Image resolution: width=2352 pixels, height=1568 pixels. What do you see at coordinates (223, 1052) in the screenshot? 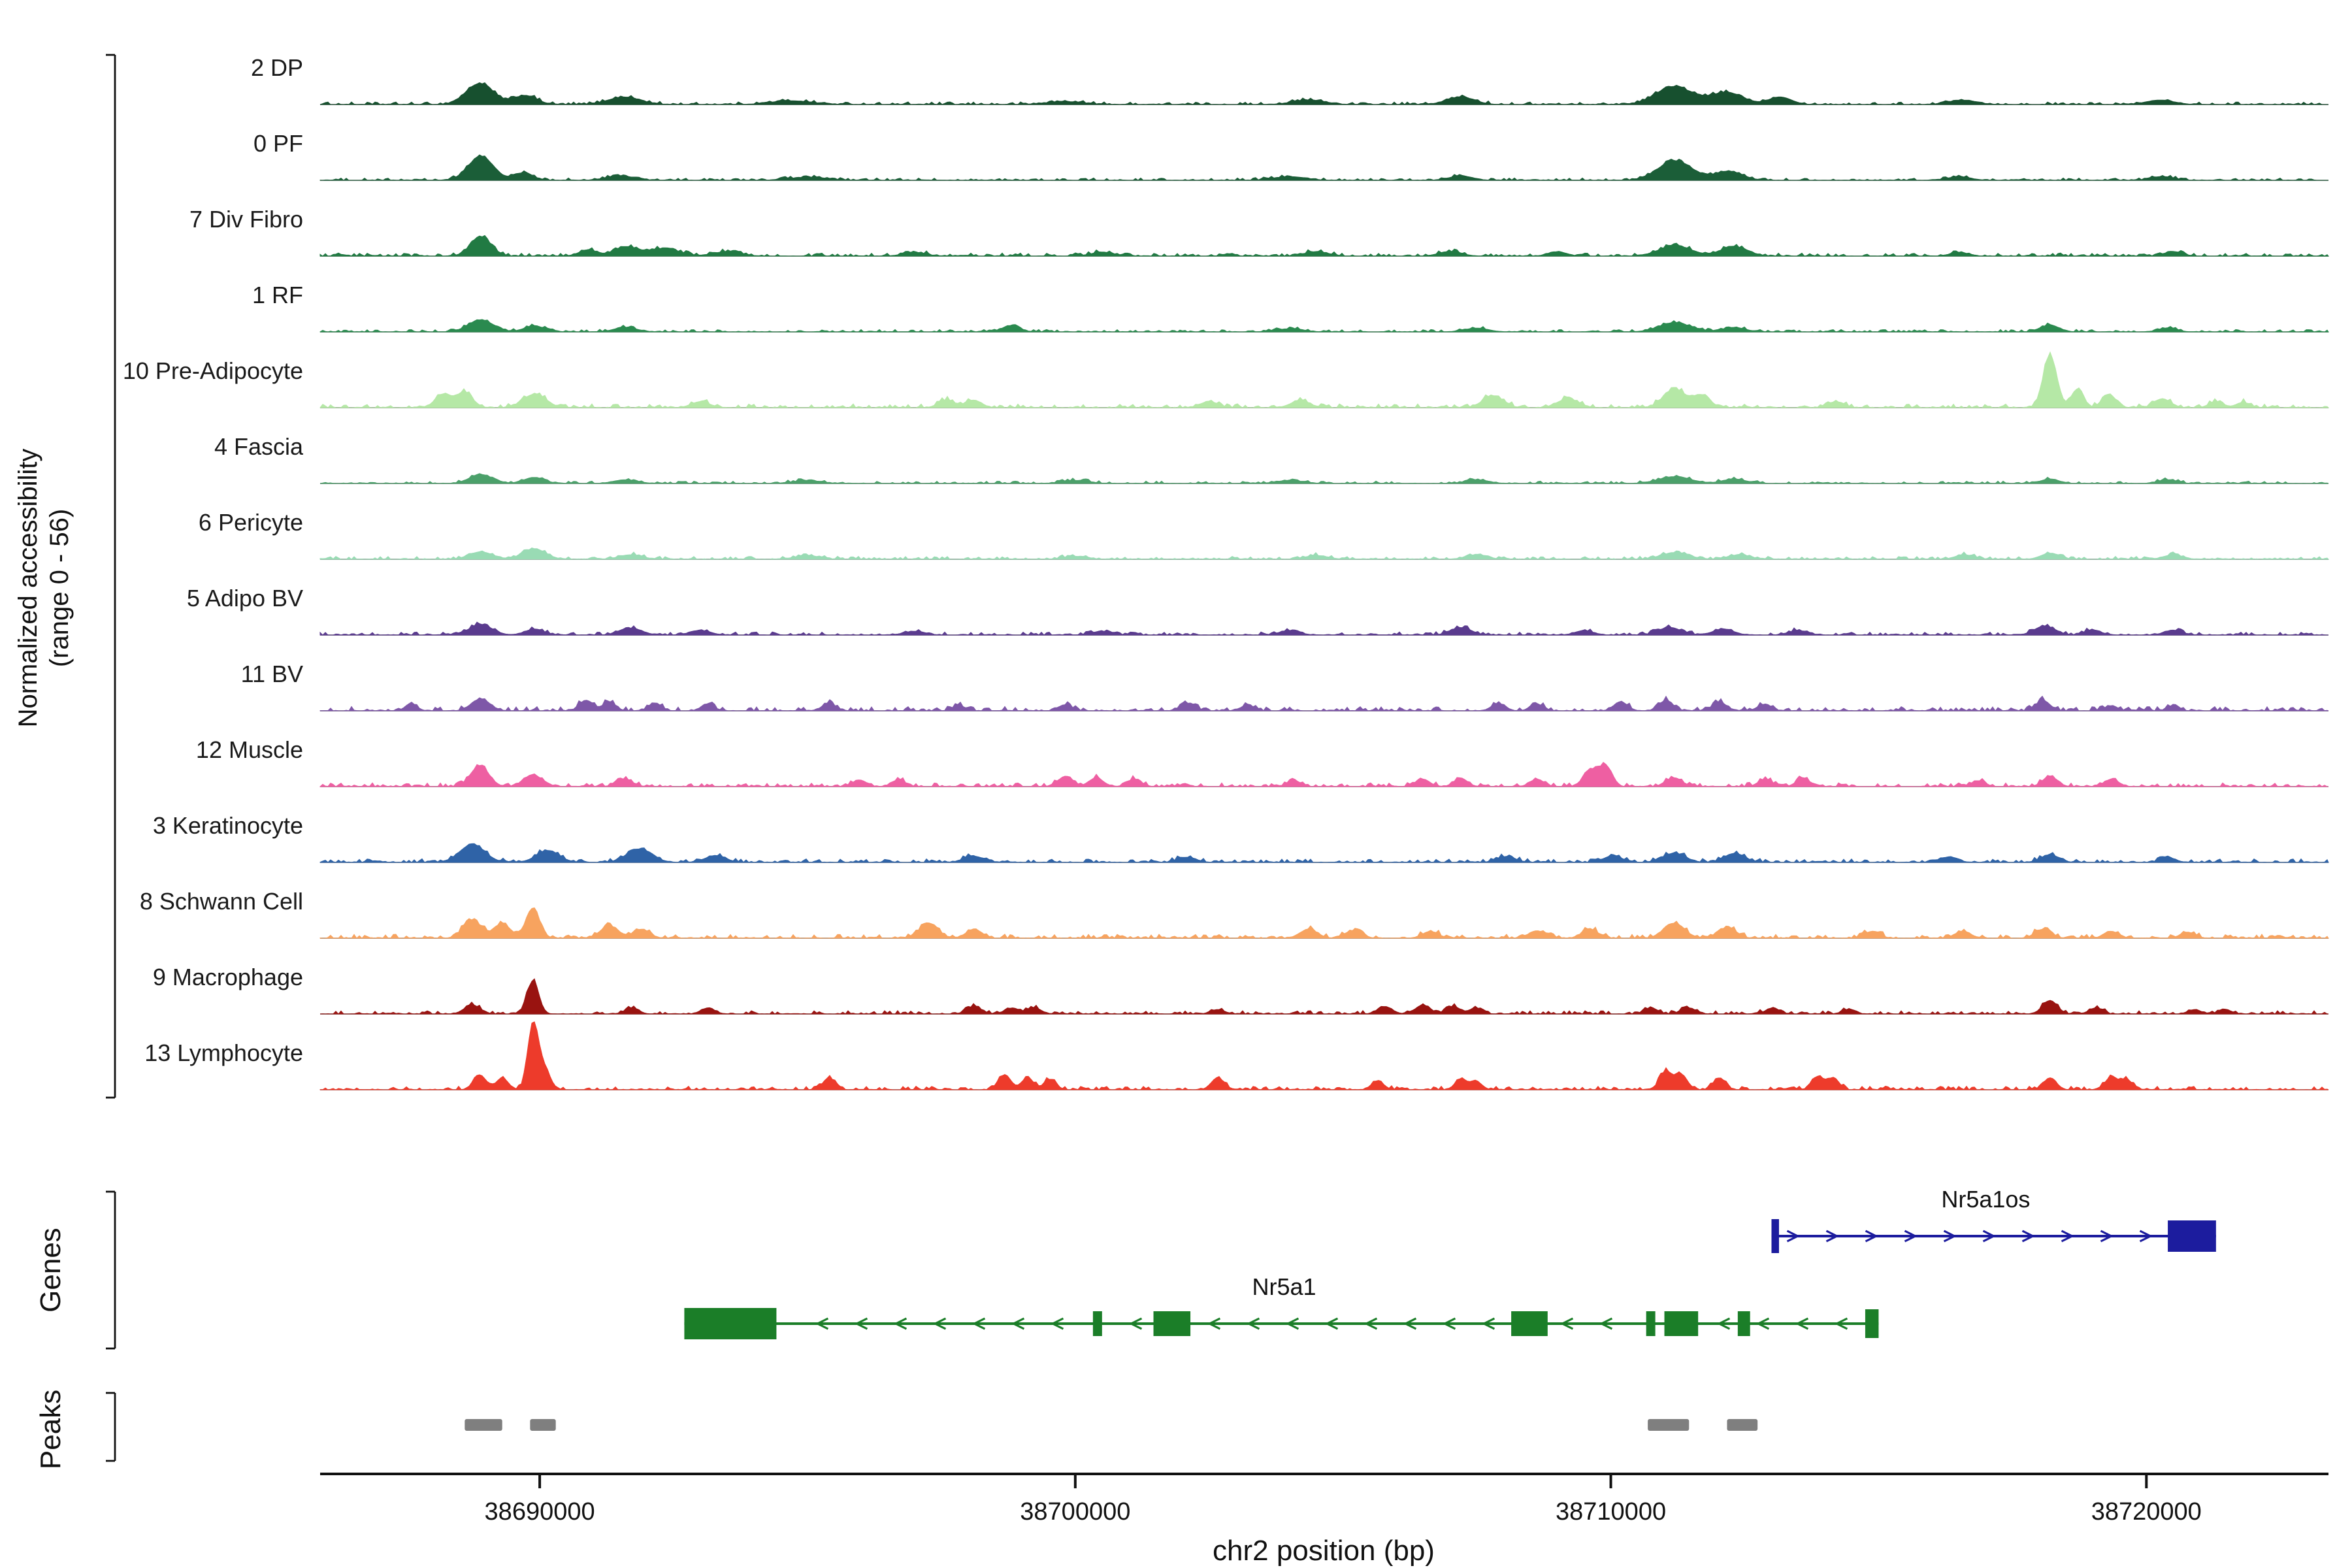
I see `track-label: 13 Lymphocyte` at bounding box center [223, 1052].